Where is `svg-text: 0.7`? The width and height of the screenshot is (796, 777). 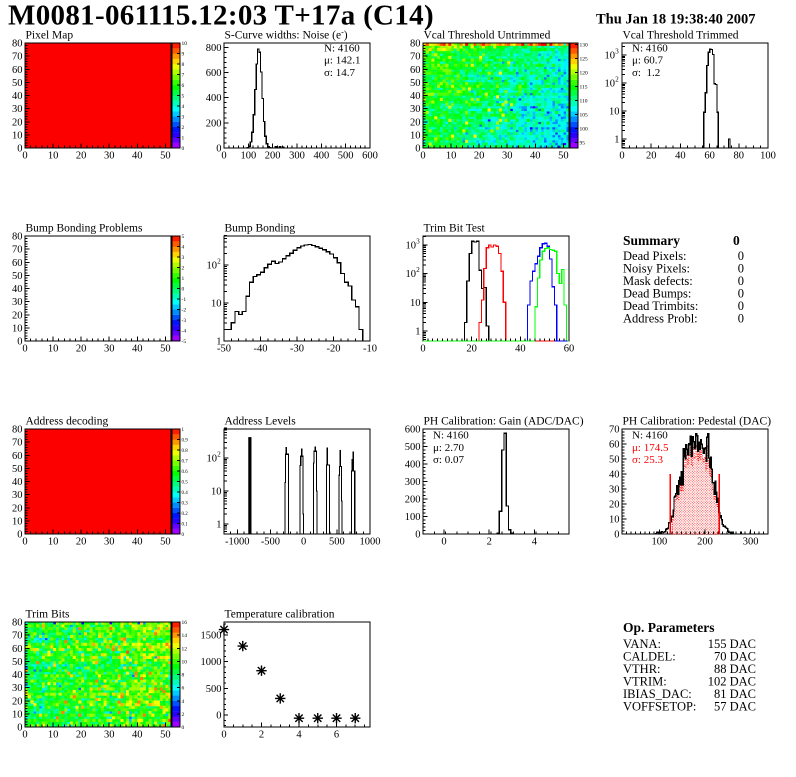 svg-text: 0.7 is located at coordinates (185, 462).